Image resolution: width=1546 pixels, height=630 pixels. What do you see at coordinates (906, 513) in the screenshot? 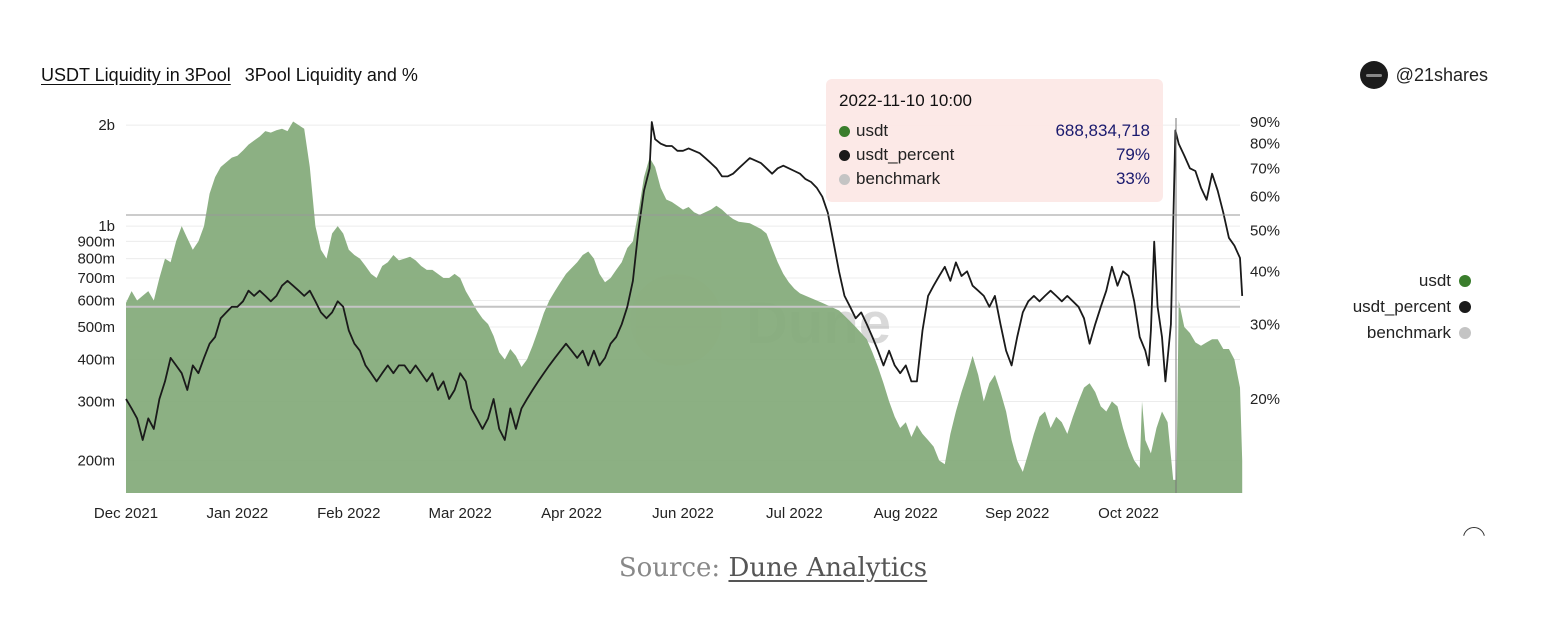
I see `x-tick-label: Aug 2022` at bounding box center [906, 513].